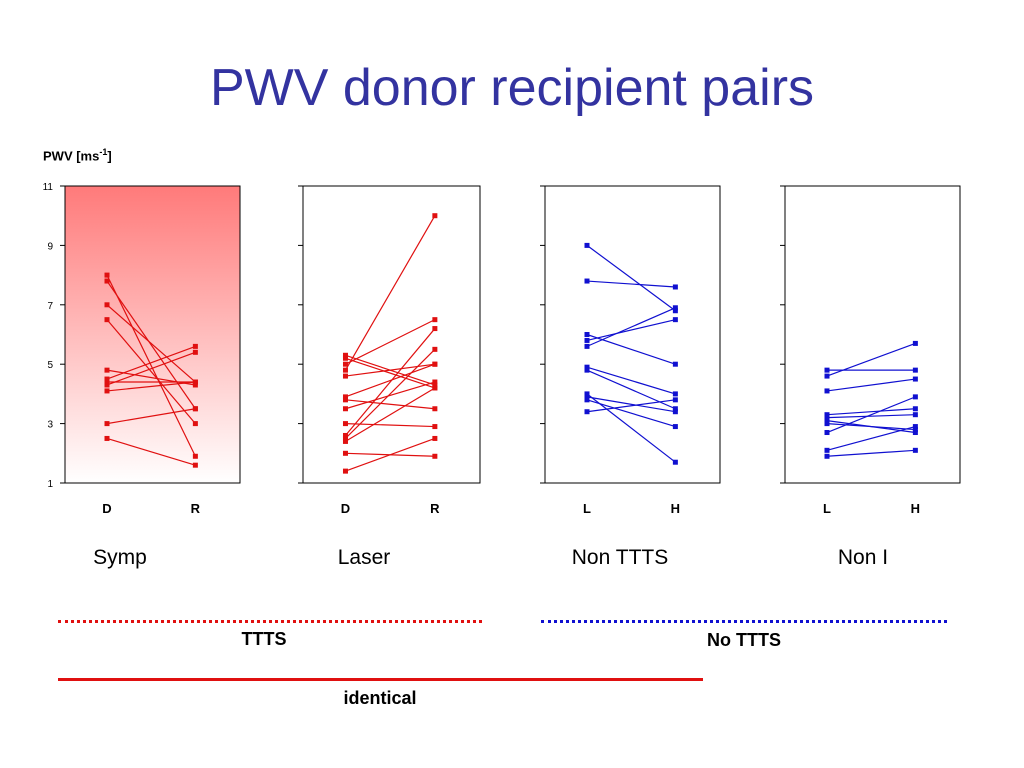 Image resolution: width=1024 pixels, height=768 pixels. Describe the element at coordinates (744, 621) in the screenshot. I see `no-ttts-bracket-line` at that location.